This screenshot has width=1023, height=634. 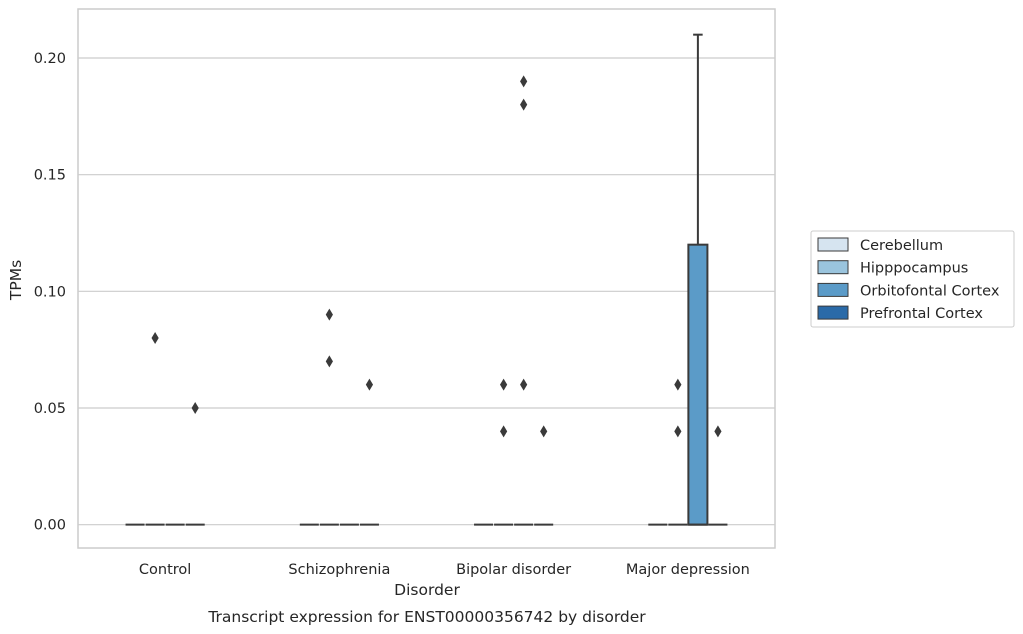 What do you see at coordinates (921, 314) in the screenshot?
I see `legend-label: Prefrontal Cortex` at bounding box center [921, 314].